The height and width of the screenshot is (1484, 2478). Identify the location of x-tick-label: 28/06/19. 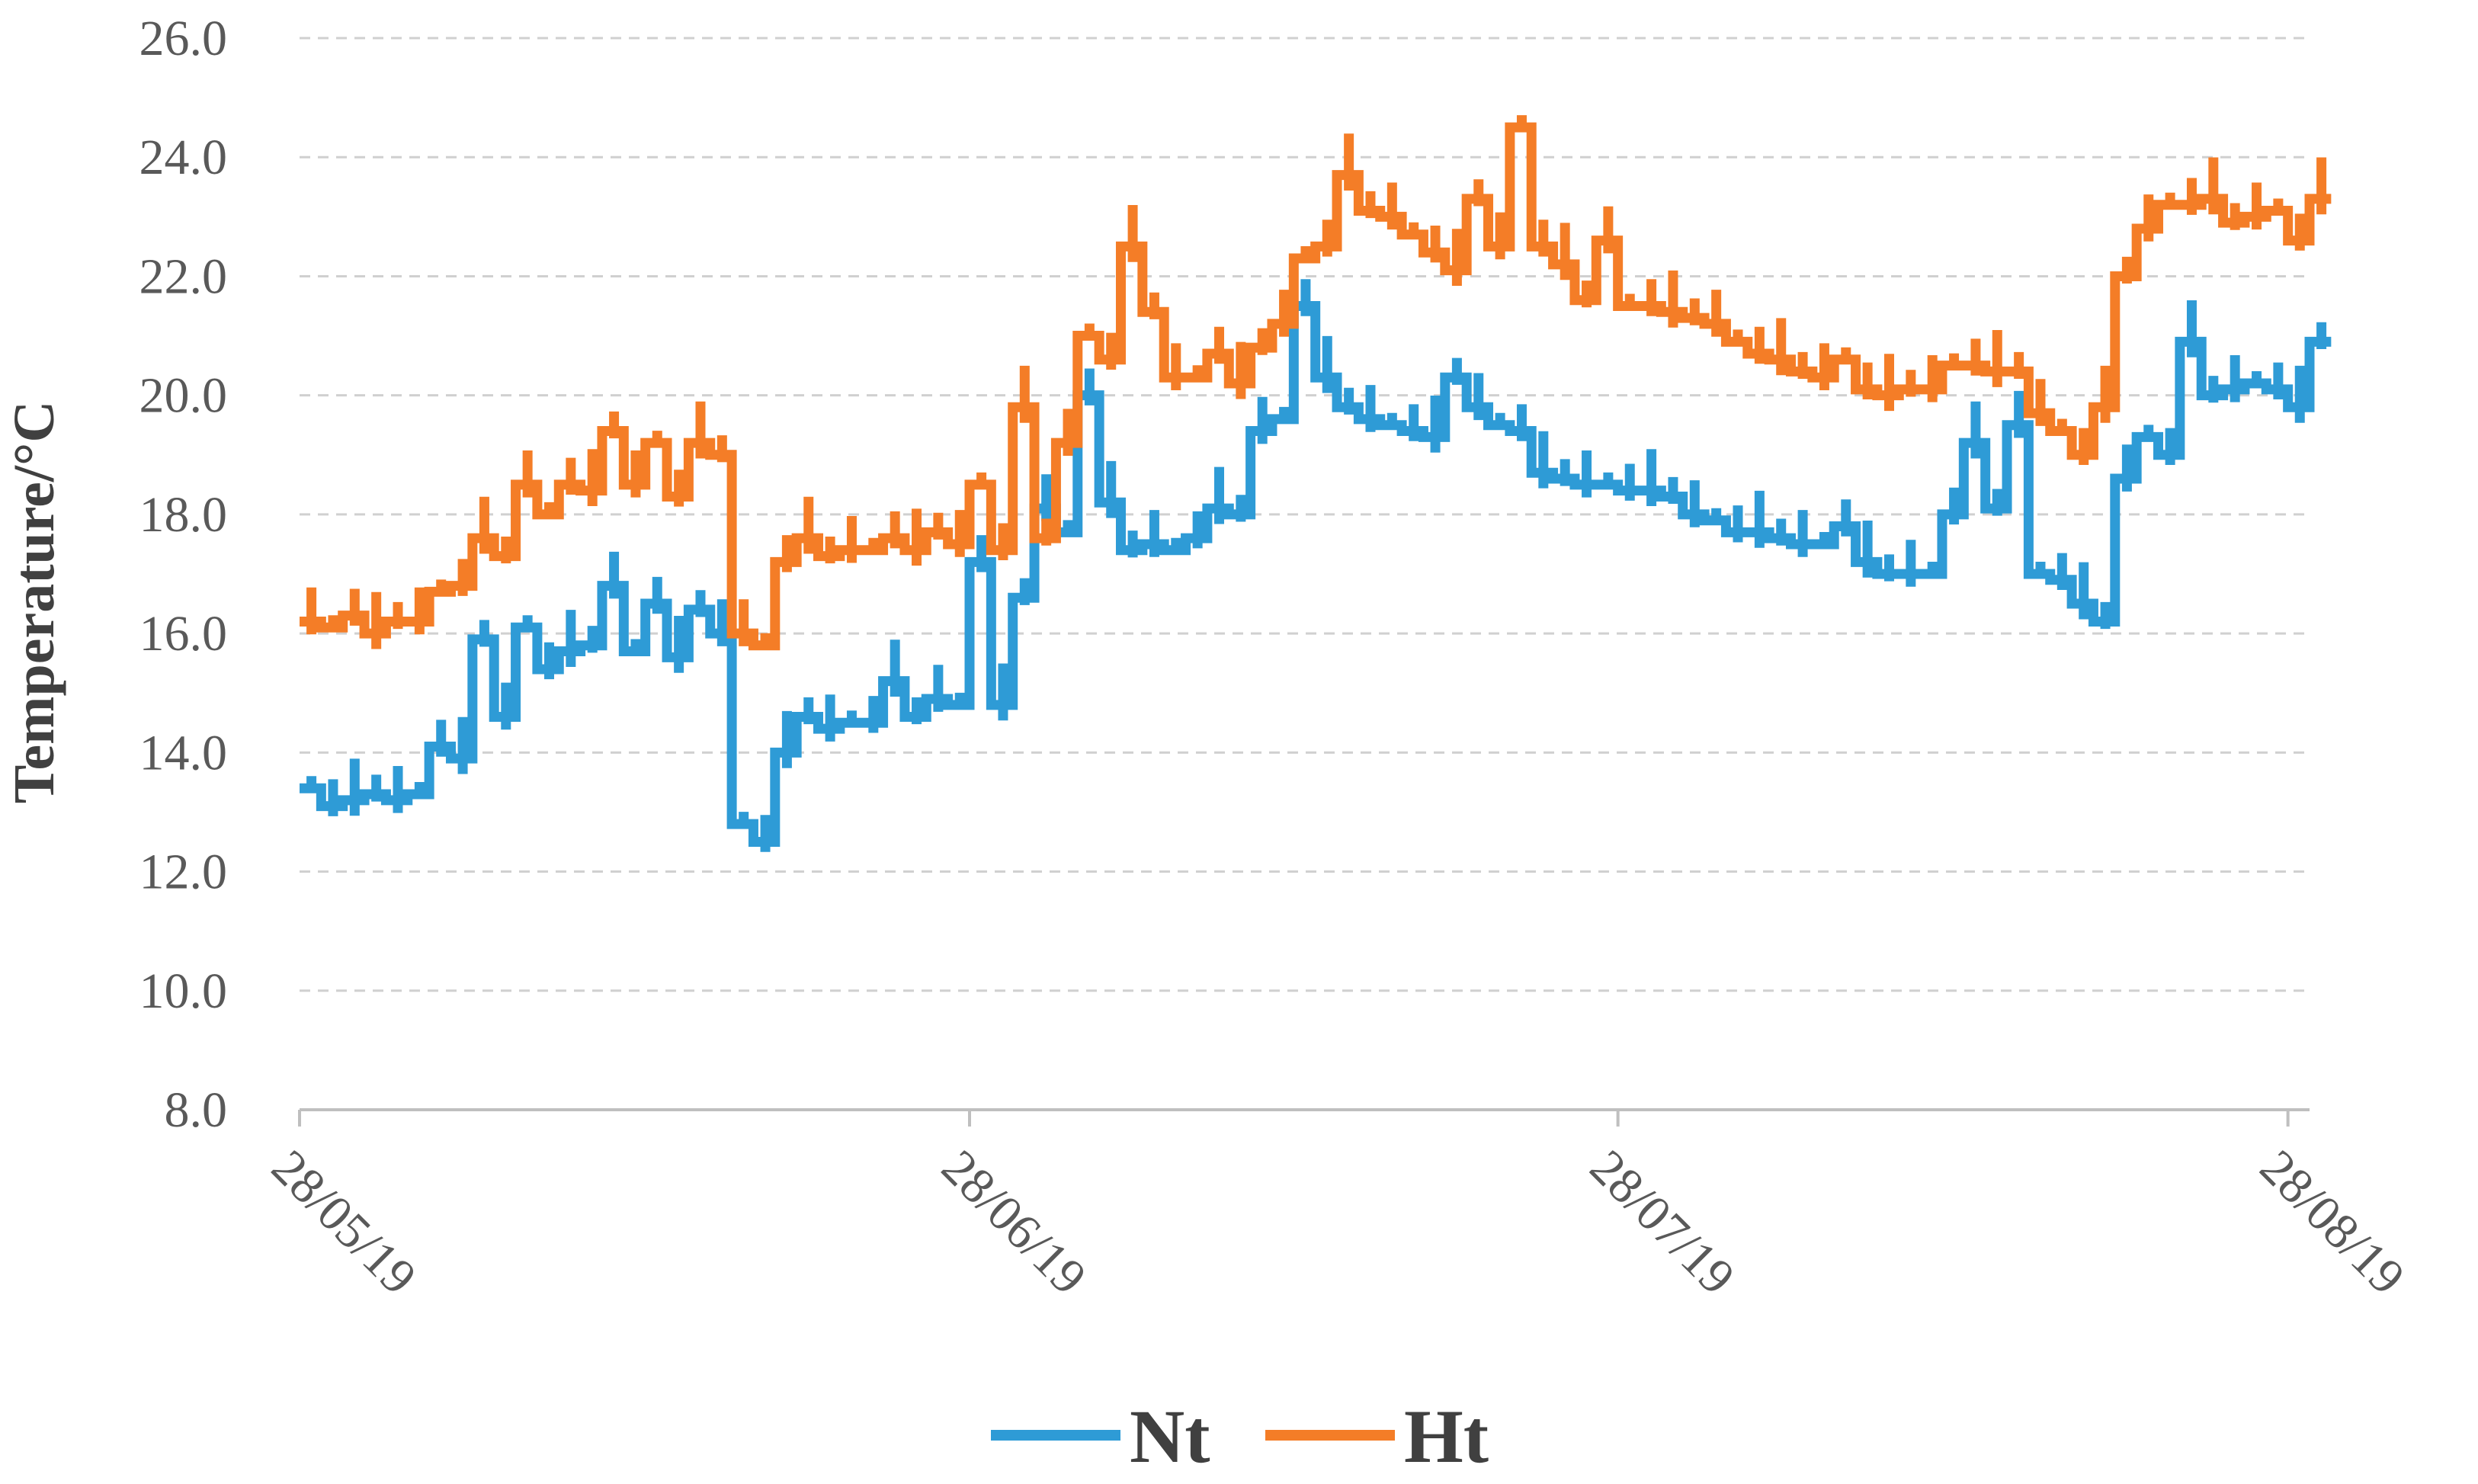
(1014, 1222).